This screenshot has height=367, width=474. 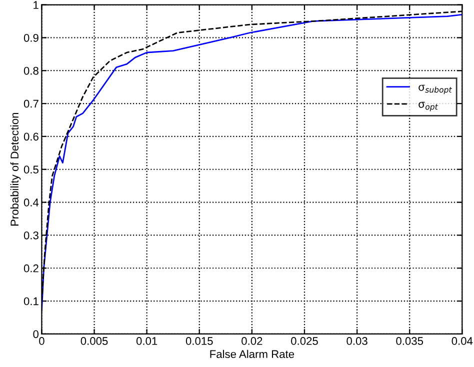 I want to click on x-tick-label: 0.04, so click(x=462, y=341).